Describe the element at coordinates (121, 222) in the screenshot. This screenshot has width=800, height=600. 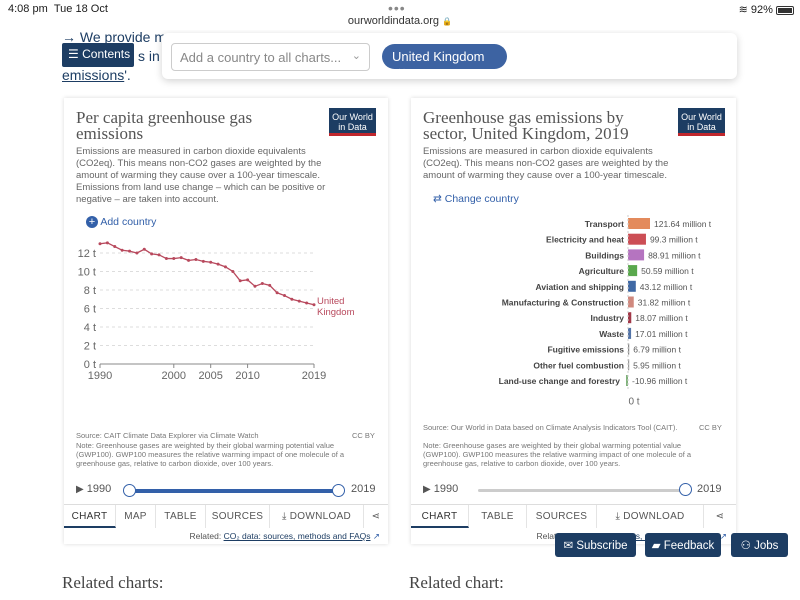
I see `add-country-button: + Add country` at that location.